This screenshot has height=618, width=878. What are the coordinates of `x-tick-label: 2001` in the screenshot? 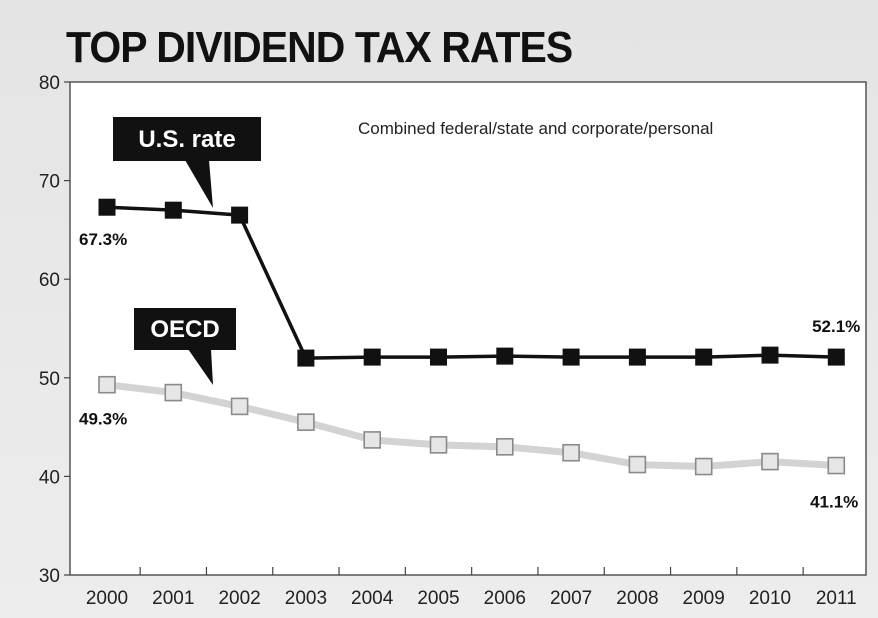 It's located at (173, 598).